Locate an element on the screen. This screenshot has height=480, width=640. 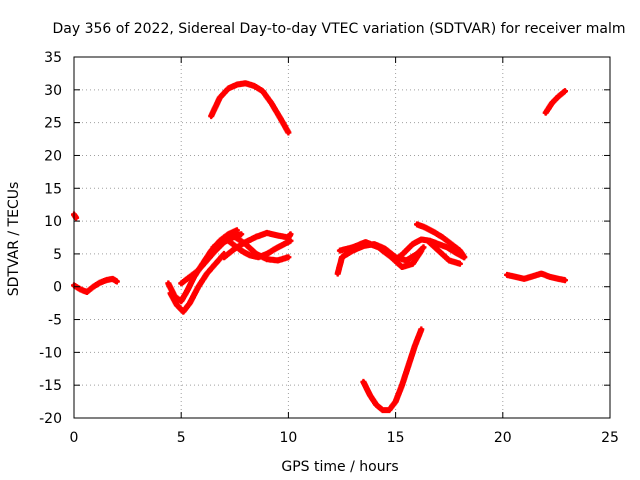
series-track-q is located at coordinates (555, 102).